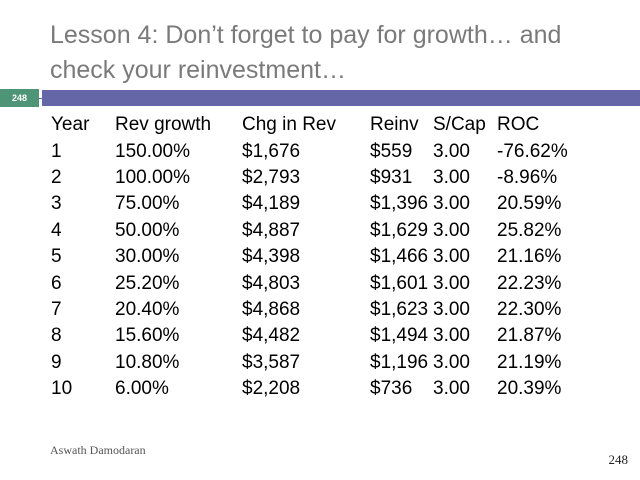  What do you see at coordinates (529, 362) in the screenshot?
I see `cell-roc: 21.19%` at bounding box center [529, 362].